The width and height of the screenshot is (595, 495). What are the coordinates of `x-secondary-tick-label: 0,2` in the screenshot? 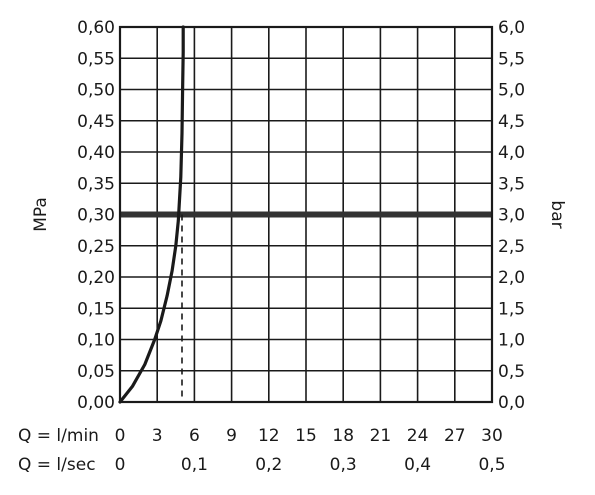 It's located at (268, 465).